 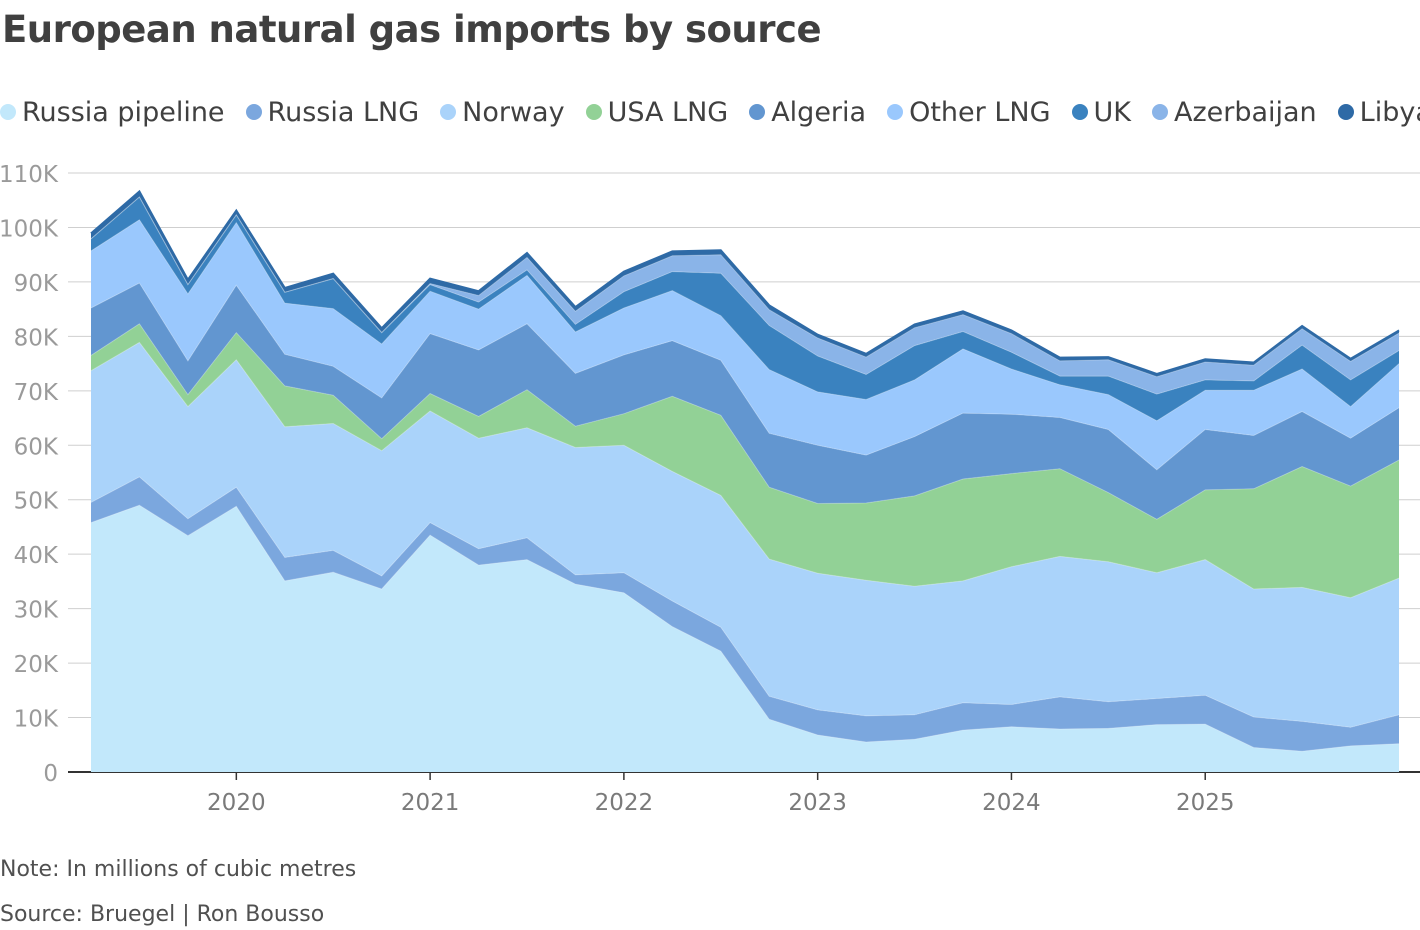 What do you see at coordinates (178, 869) in the screenshot?
I see `chart-note: Note: In millions of cubic metres` at bounding box center [178, 869].